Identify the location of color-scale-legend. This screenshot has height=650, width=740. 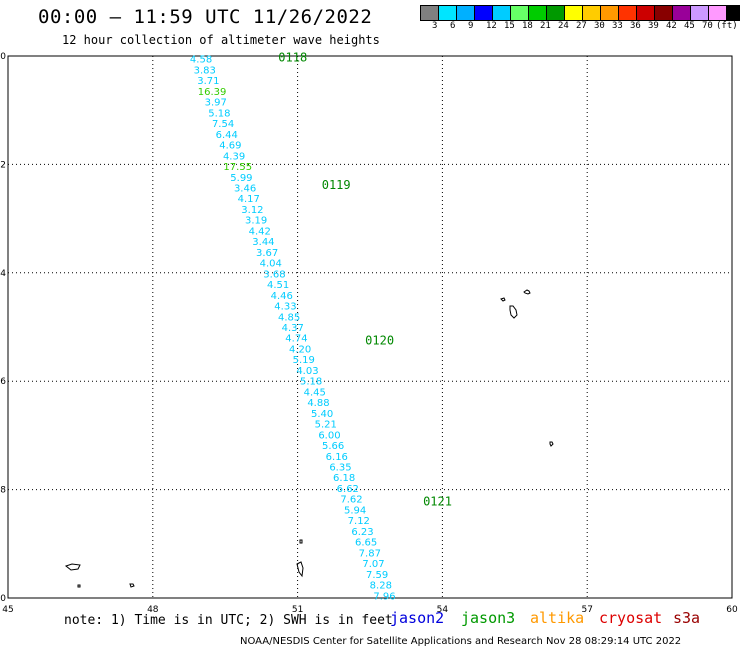
(580, 13).